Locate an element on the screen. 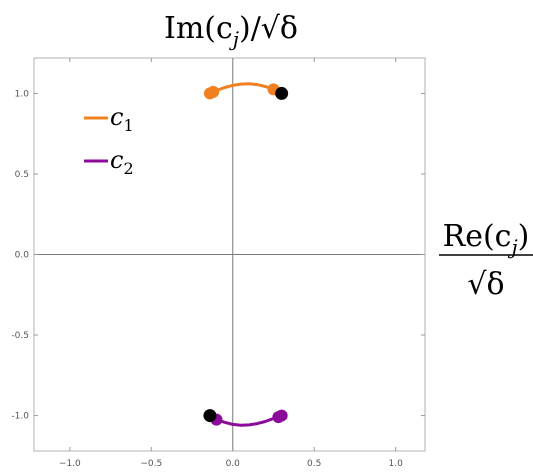 The width and height of the screenshot is (533, 474). x-tick-label: −1.0 is located at coordinates (70, 464).